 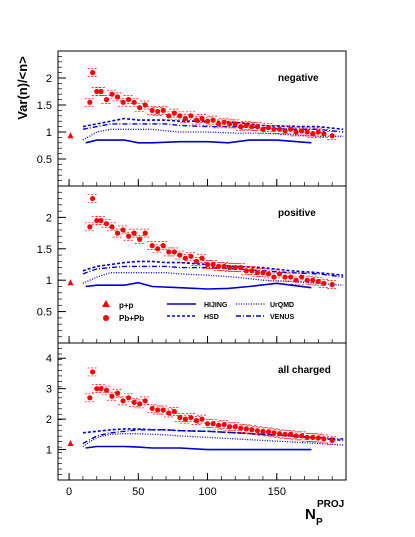 I want to click on legend-pbpb-label: Pb+Pb, so click(x=131, y=318).